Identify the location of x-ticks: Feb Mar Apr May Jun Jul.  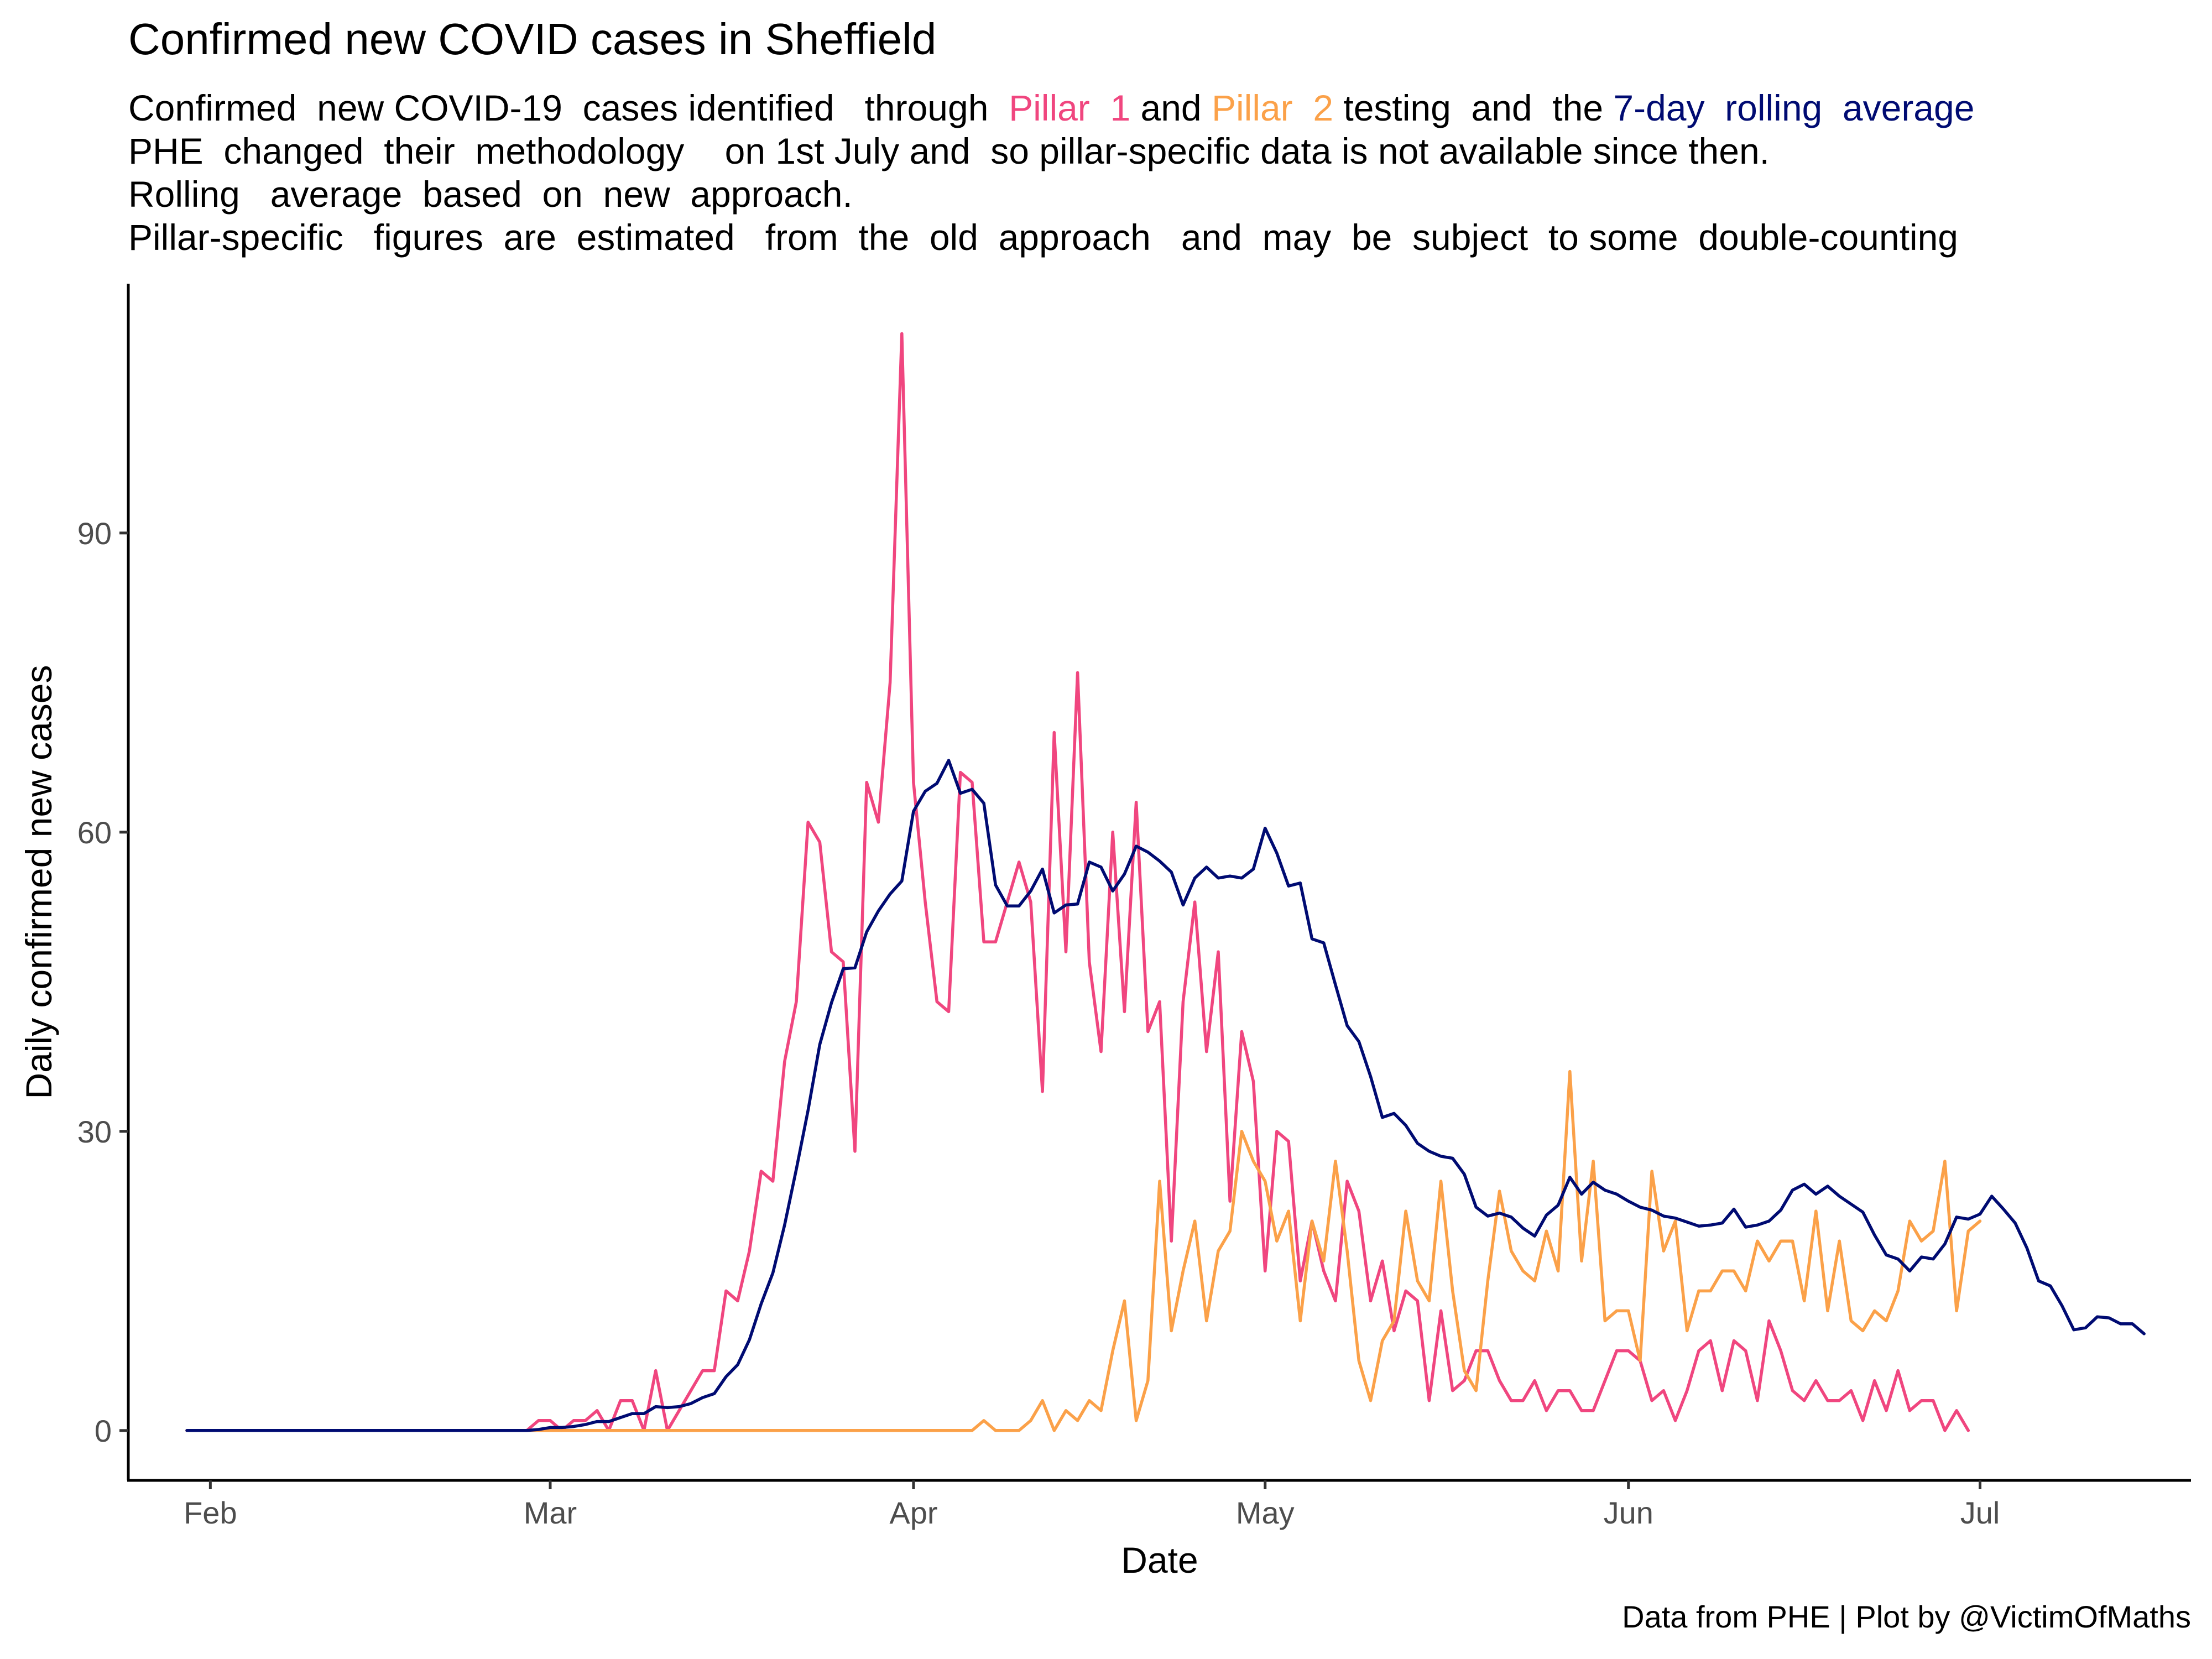
(1092, 1505).